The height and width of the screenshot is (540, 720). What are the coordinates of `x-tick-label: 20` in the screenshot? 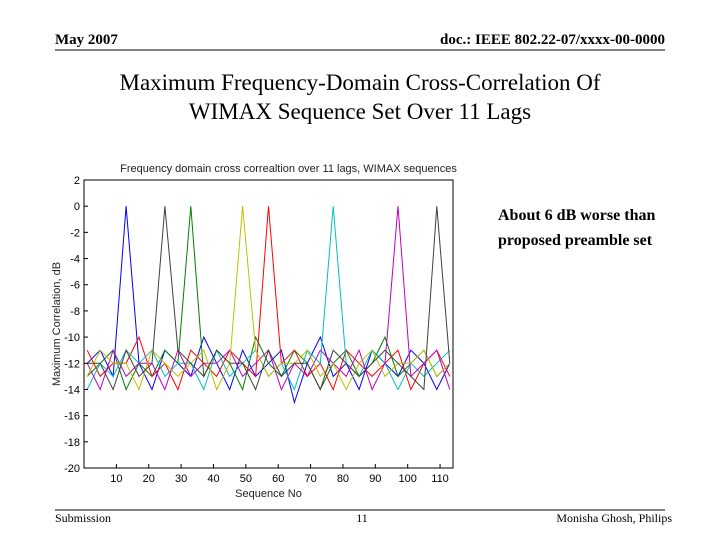 It's located at (149, 479).